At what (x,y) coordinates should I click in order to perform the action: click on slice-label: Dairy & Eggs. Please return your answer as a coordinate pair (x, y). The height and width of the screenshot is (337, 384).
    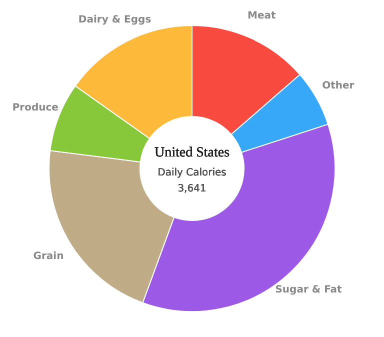
    Looking at the image, I should click on (115, 20).